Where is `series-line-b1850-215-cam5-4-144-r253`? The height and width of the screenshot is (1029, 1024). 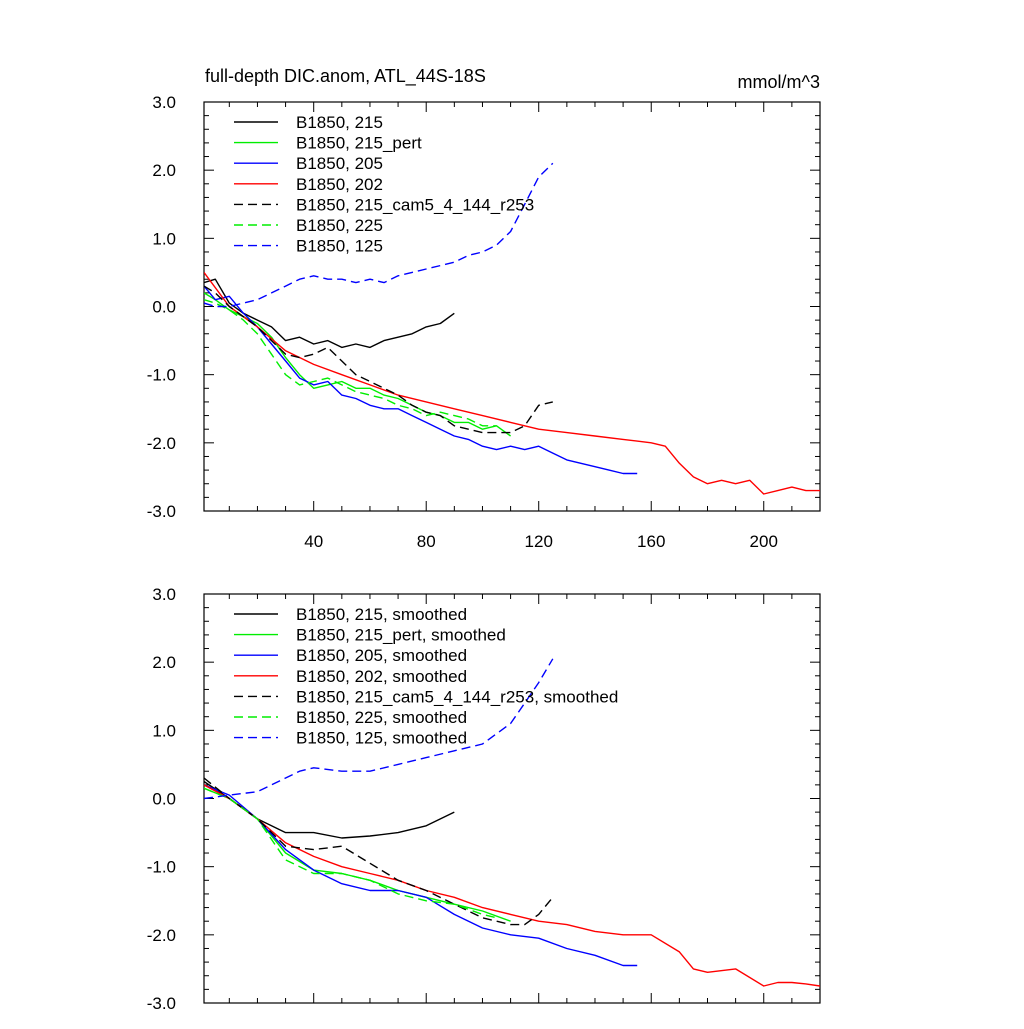
series-line-b1850-215-cam5-4-144-r253 is located at coordinates (378, 359).